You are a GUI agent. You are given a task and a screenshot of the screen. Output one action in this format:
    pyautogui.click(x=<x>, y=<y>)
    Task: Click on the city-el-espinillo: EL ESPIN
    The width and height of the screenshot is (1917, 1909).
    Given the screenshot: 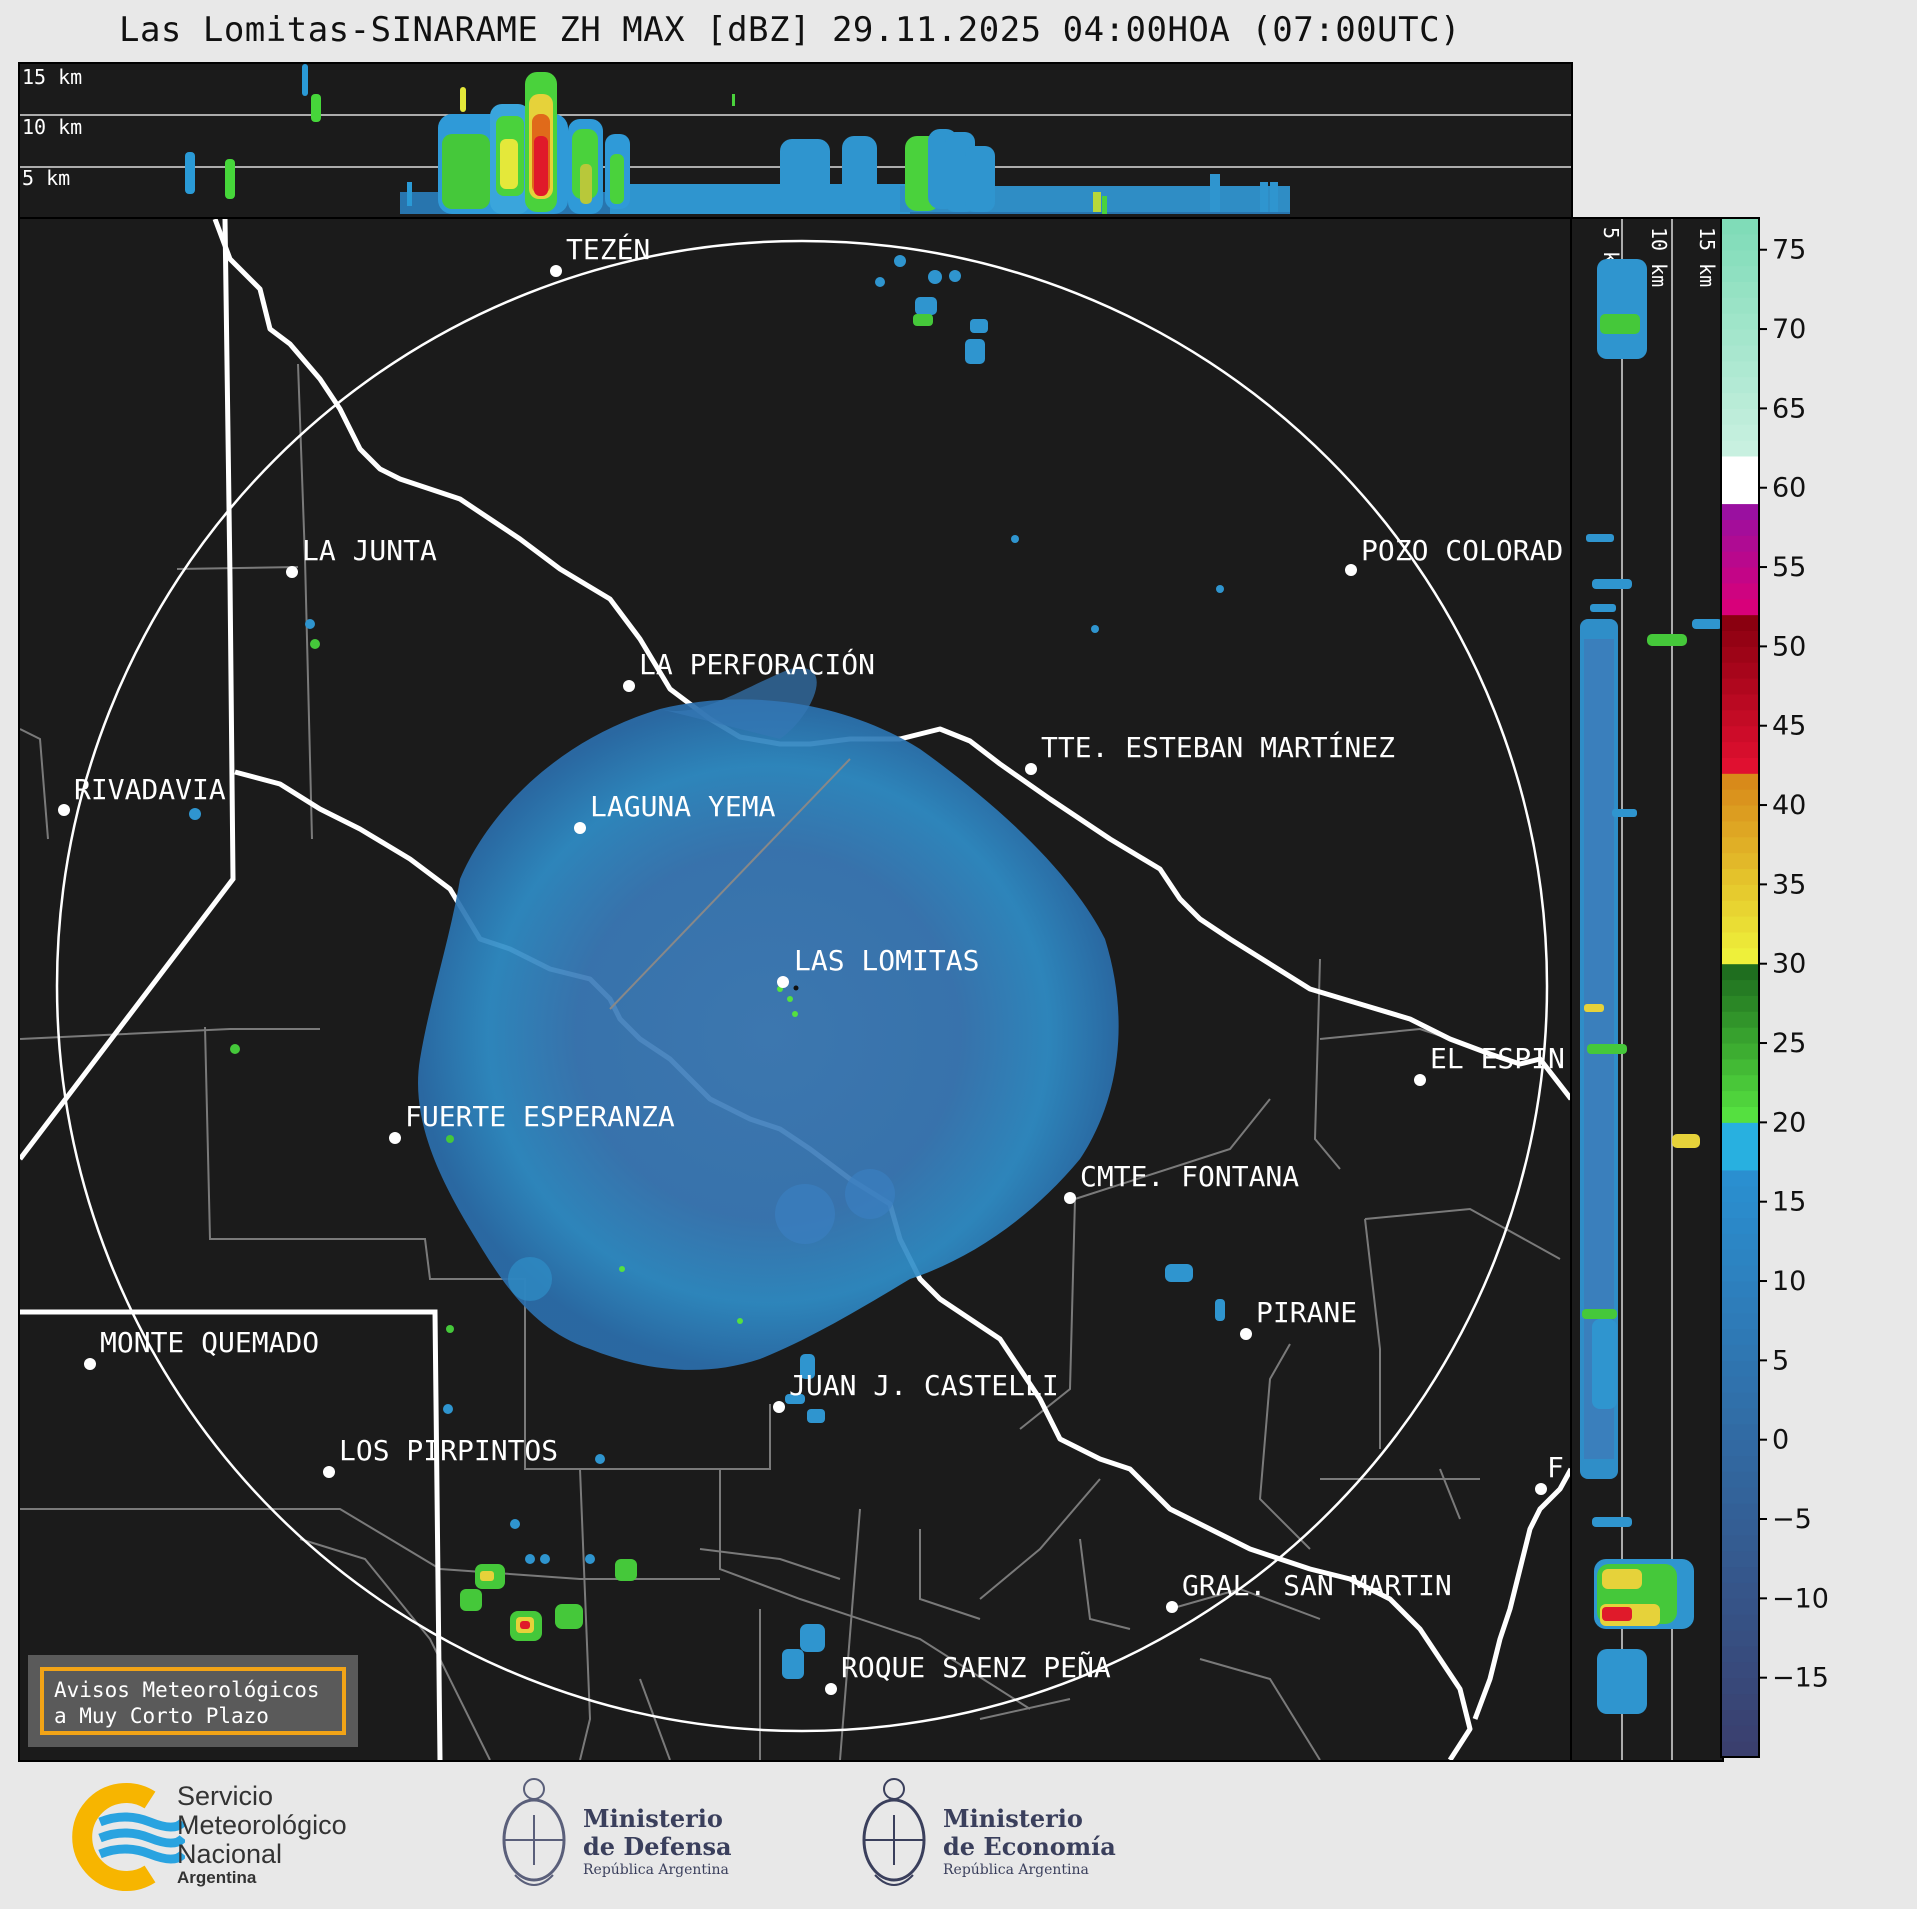 What is the action you would take?
    pyautogui.click(x=1489, y=1064)
    